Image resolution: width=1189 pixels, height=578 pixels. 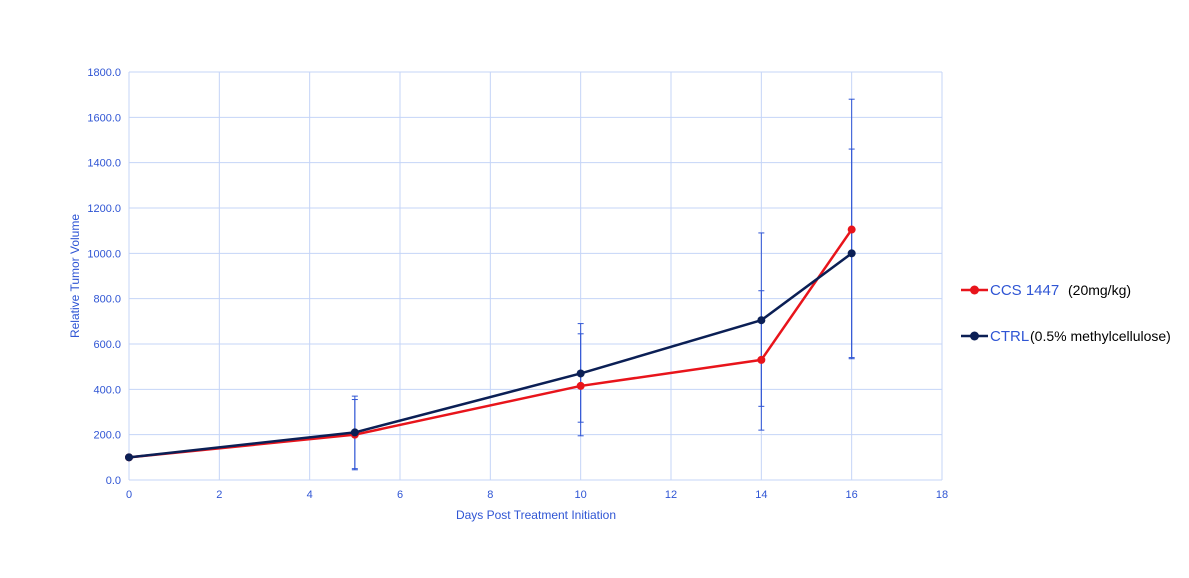 I want to click on x-tick-label: 0, so click(x=129, y=495).